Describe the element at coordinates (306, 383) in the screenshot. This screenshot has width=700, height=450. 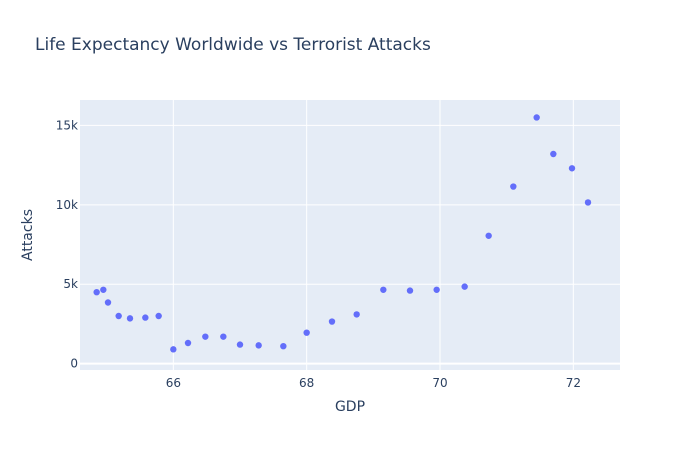
I see `x-tick-label: 68` at that location.